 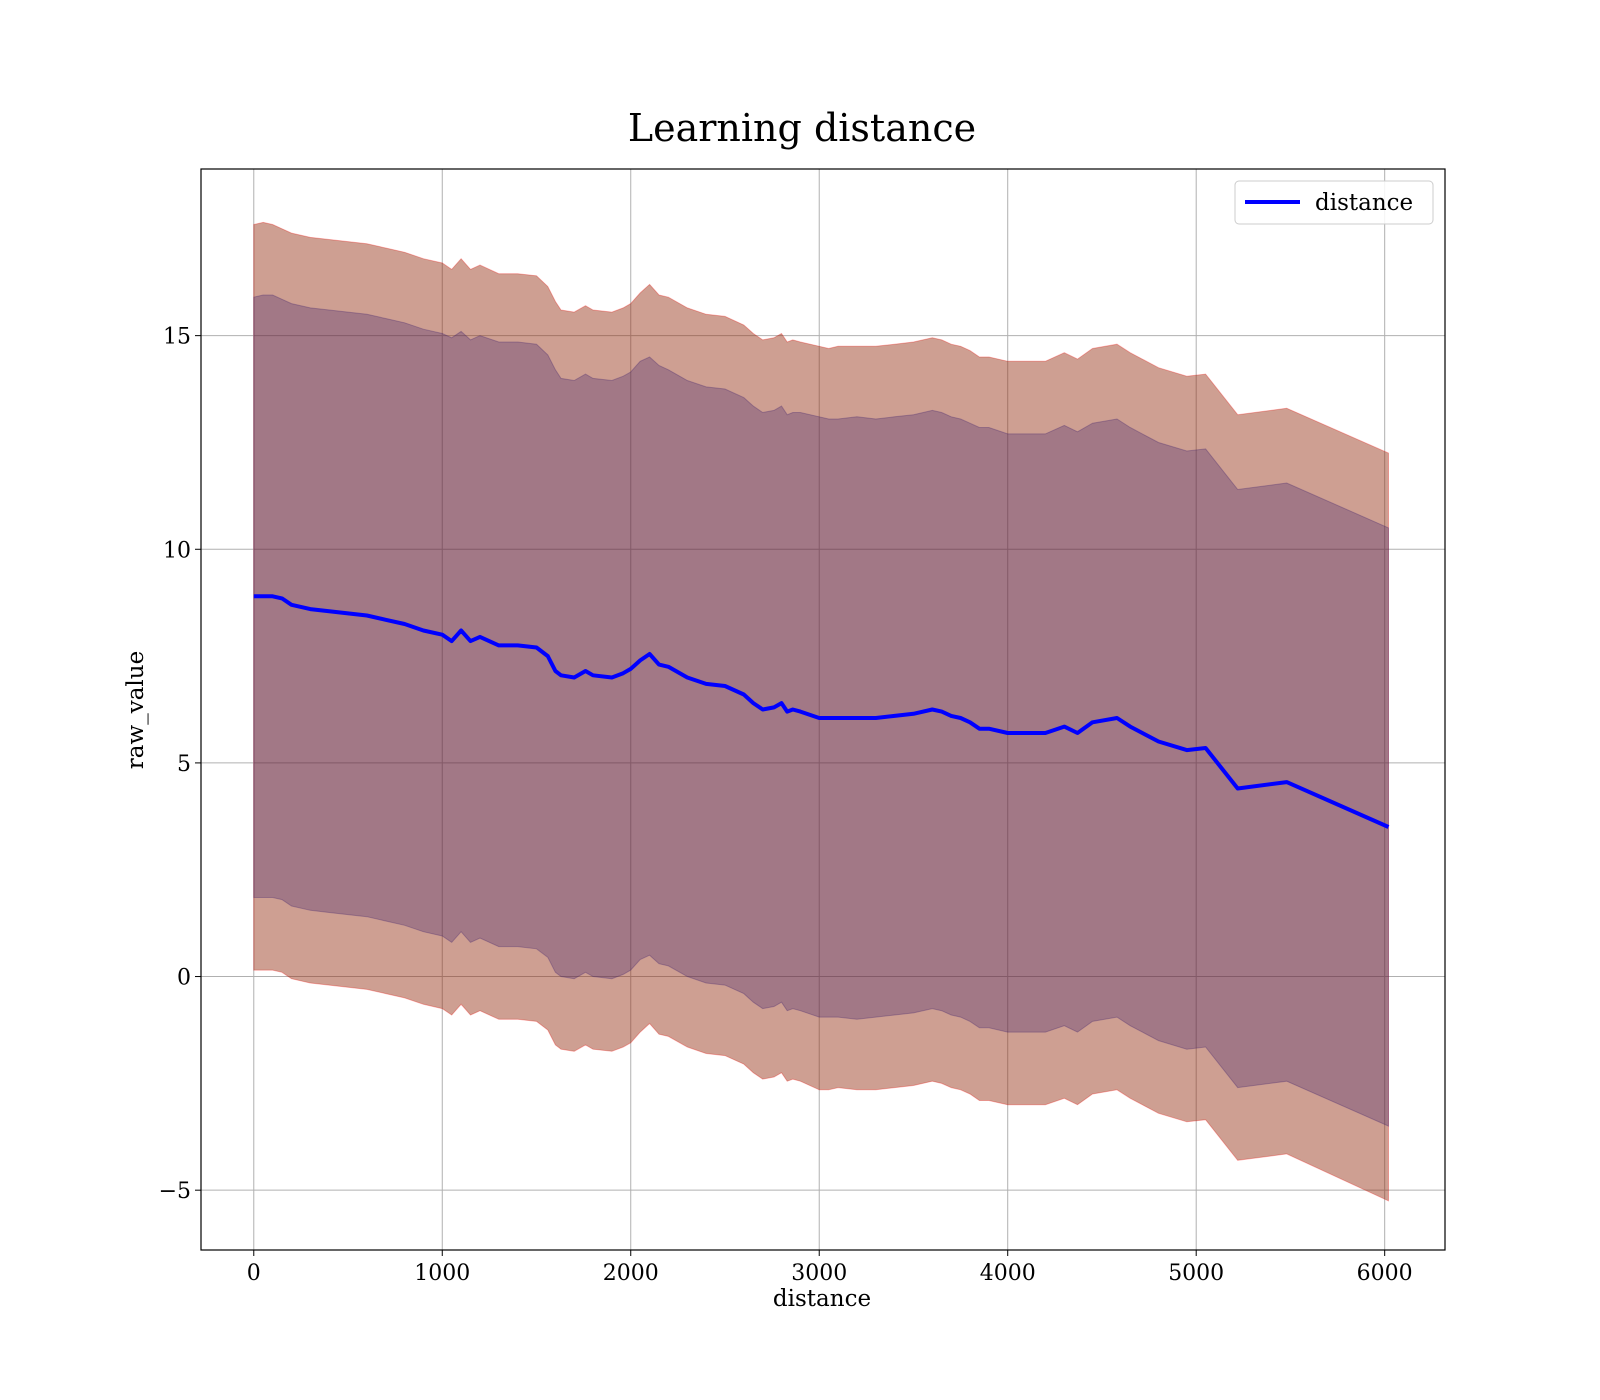 I want to click on legend: distance, so click(x=1334, y=202).